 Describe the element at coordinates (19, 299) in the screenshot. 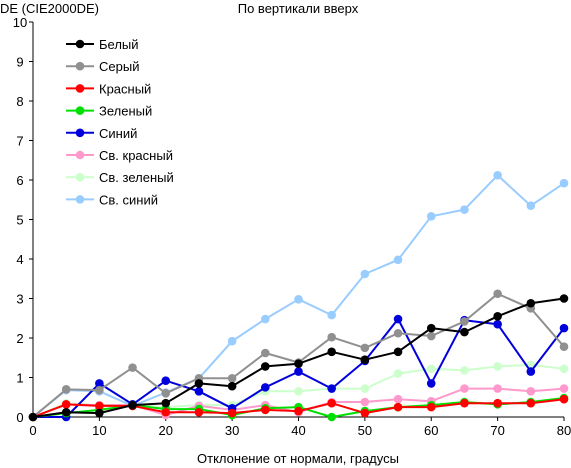

I see `y-tick-label: 3` at that location.